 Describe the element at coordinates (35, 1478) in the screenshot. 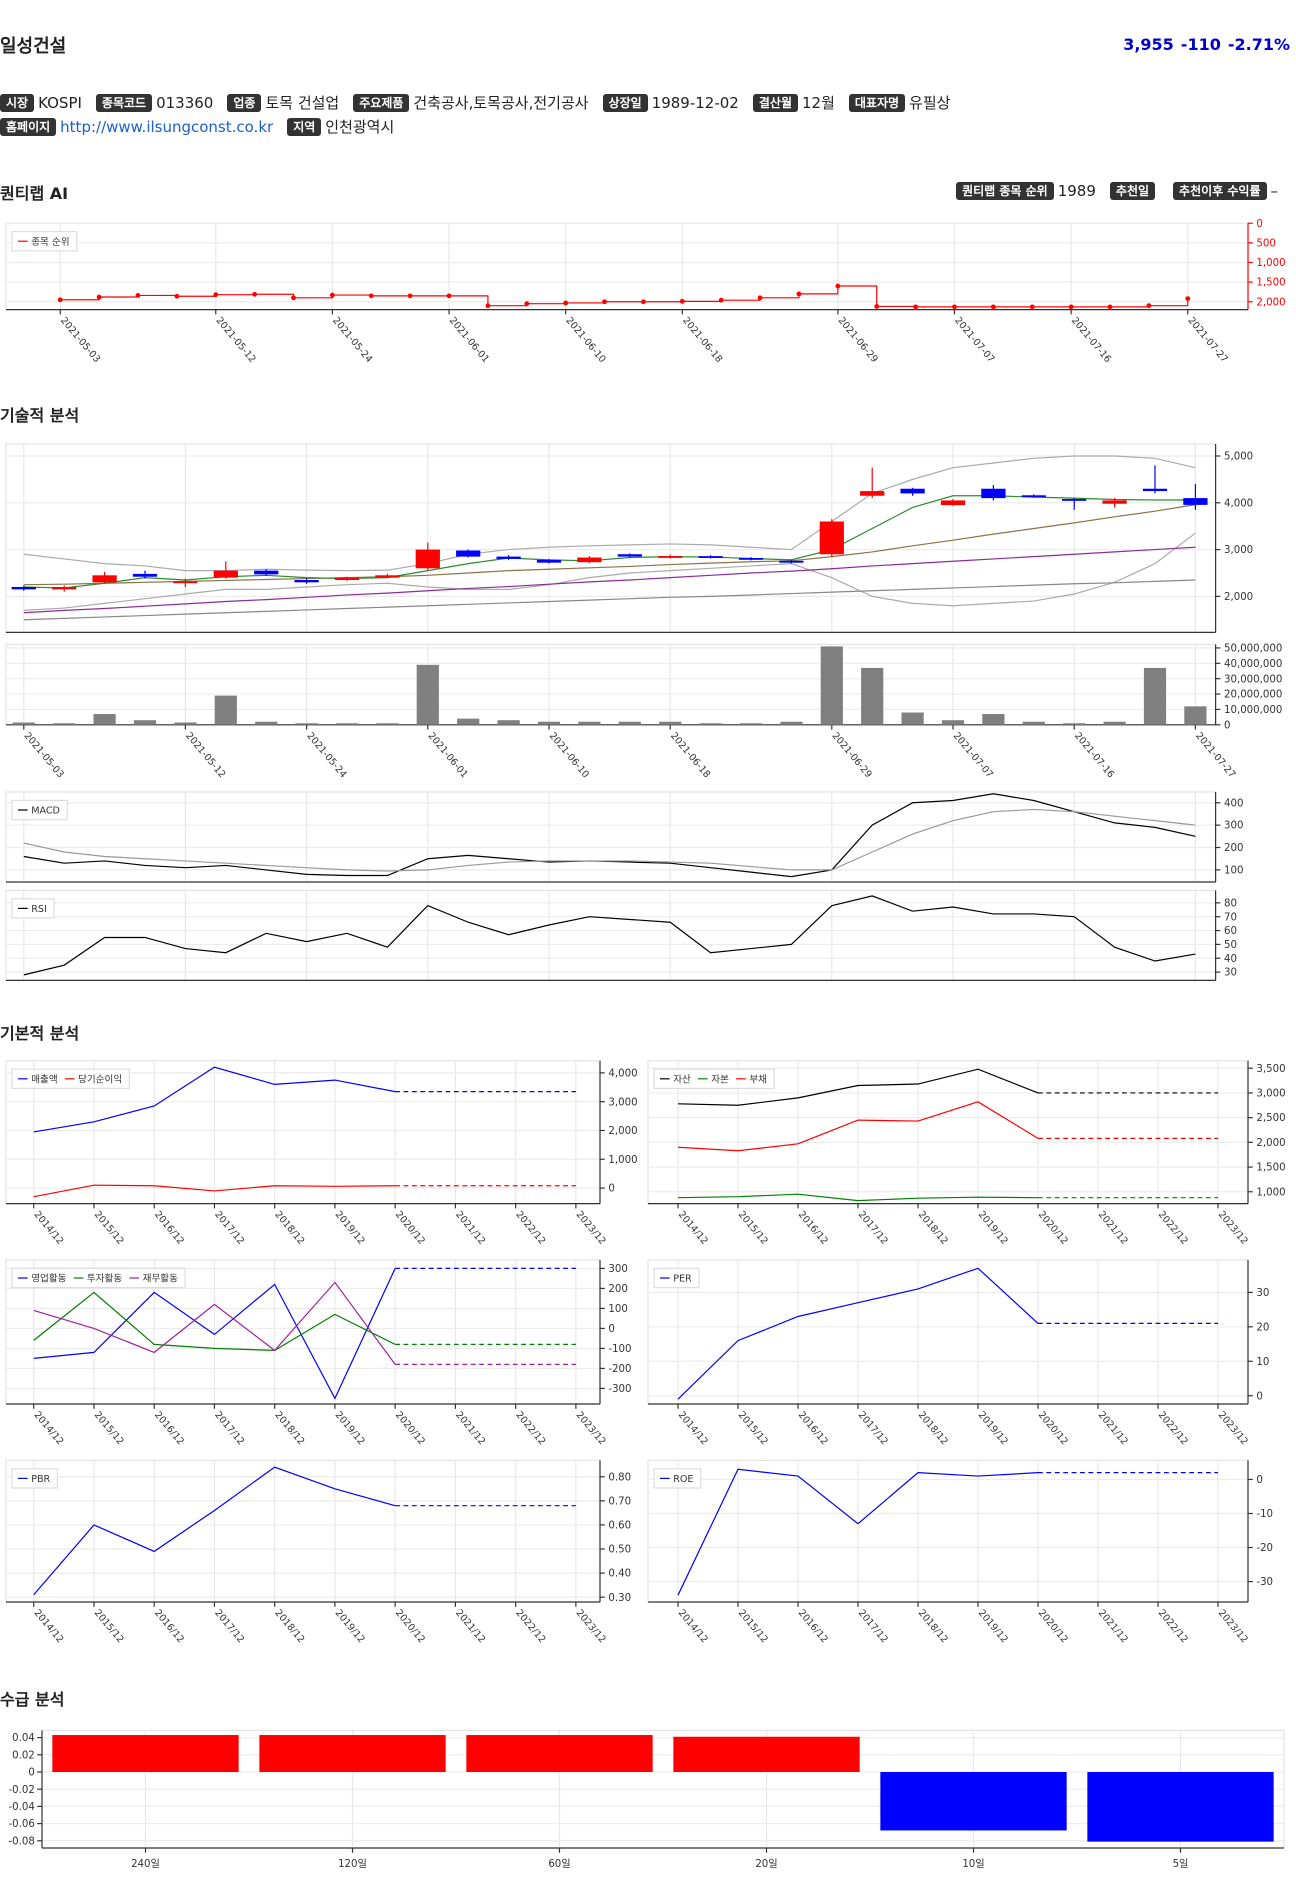

I see `legend: PBR` at that location.